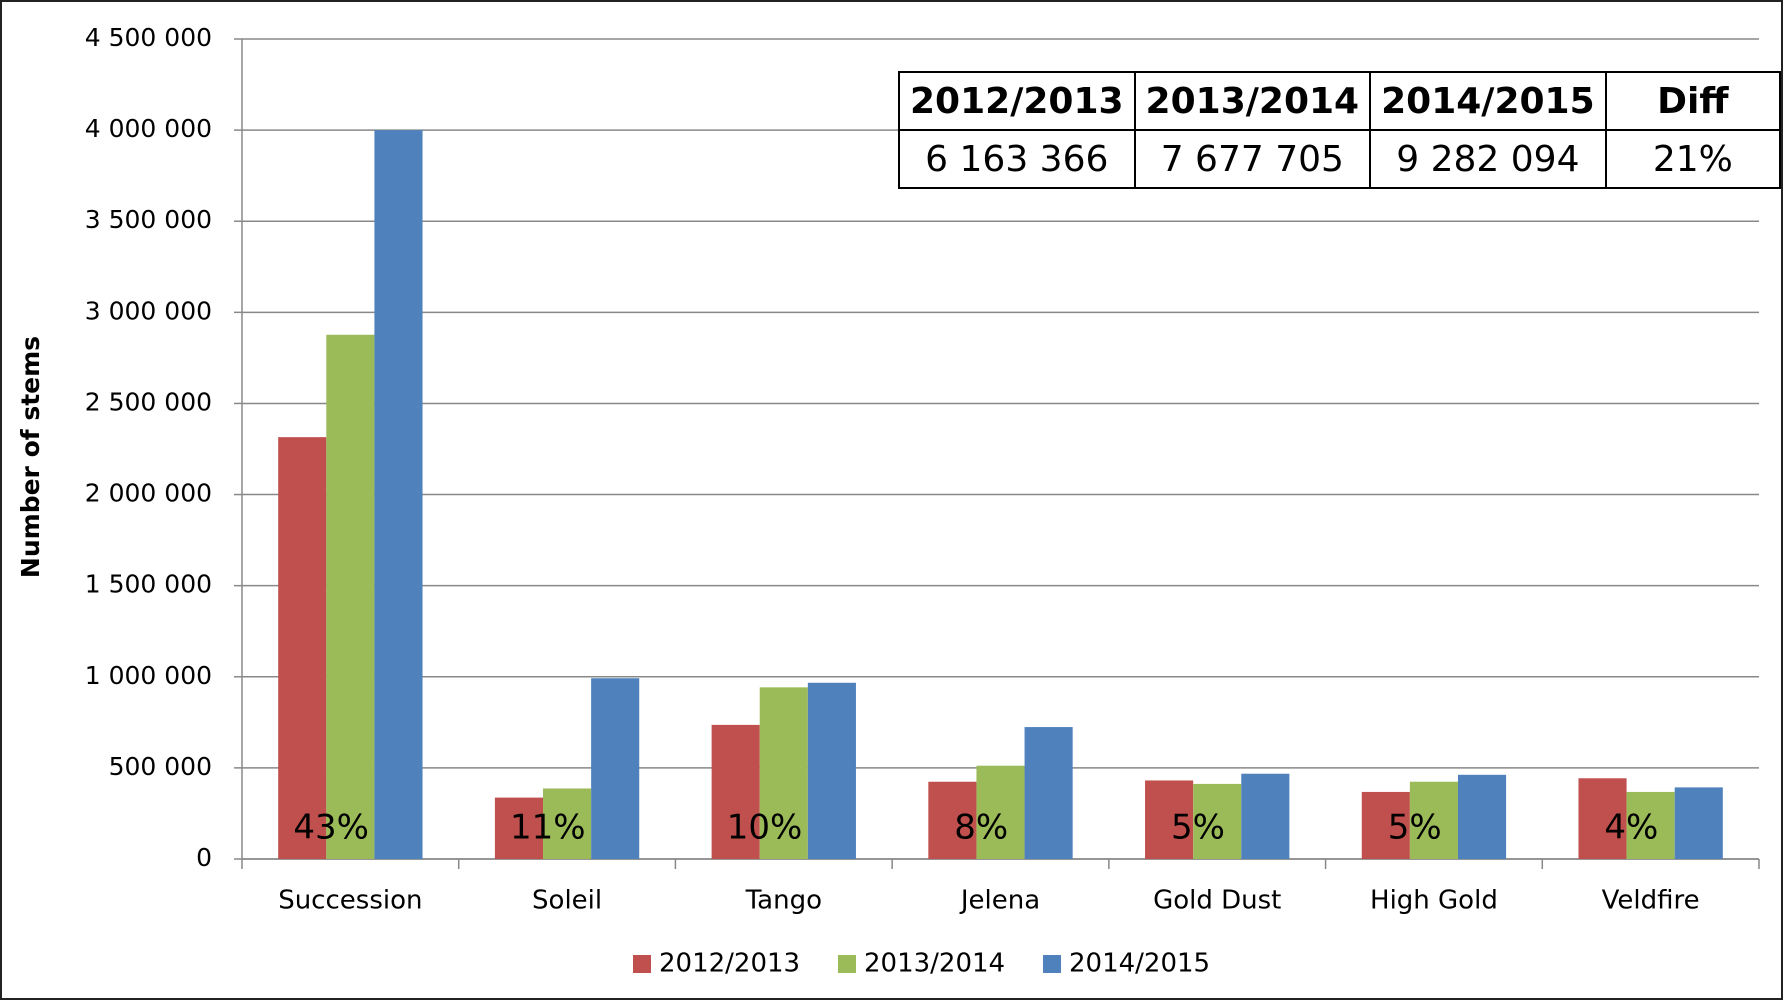  Describe the element at coordinates (1488, 101) in the screenshot. I see `table-cell: 2014/2015` at that location.